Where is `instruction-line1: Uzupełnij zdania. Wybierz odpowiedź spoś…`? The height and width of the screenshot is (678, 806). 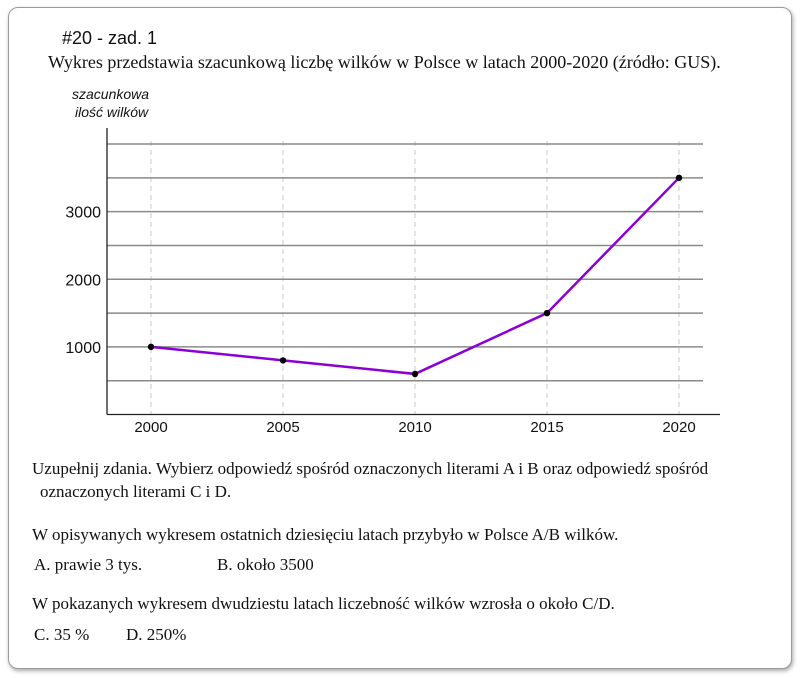
instruction-line1: Uzupełnij zdania. Wybierz odpowiedź spoś… is located at coordinates (370, 468).